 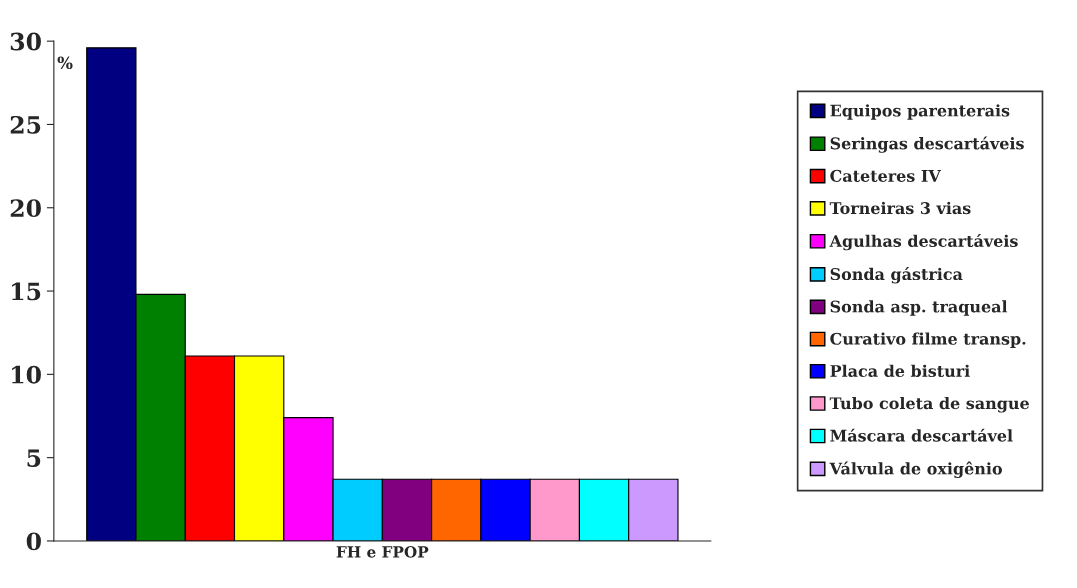 What do you see at coordinates (34, 458) in the screenshot?
I see `y-tick-label: 5` at bounding box center [34, 458].